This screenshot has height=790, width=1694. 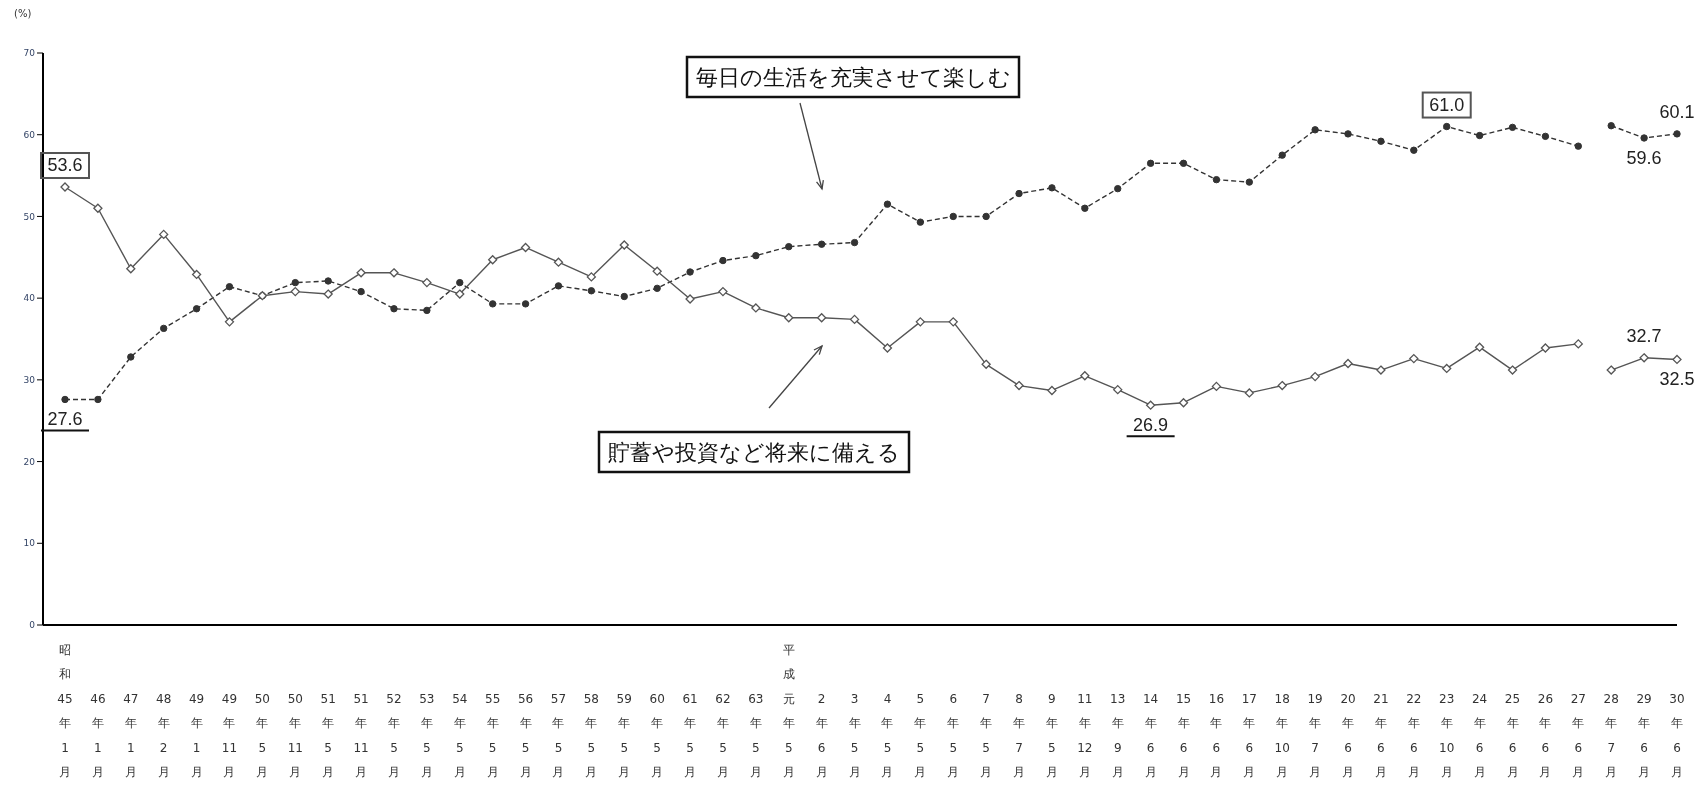 What do you see at coordinates (1611, 735) in the screenshot?
I see `x-tick-label: 28年7月` at bounding box center [1611, 735].